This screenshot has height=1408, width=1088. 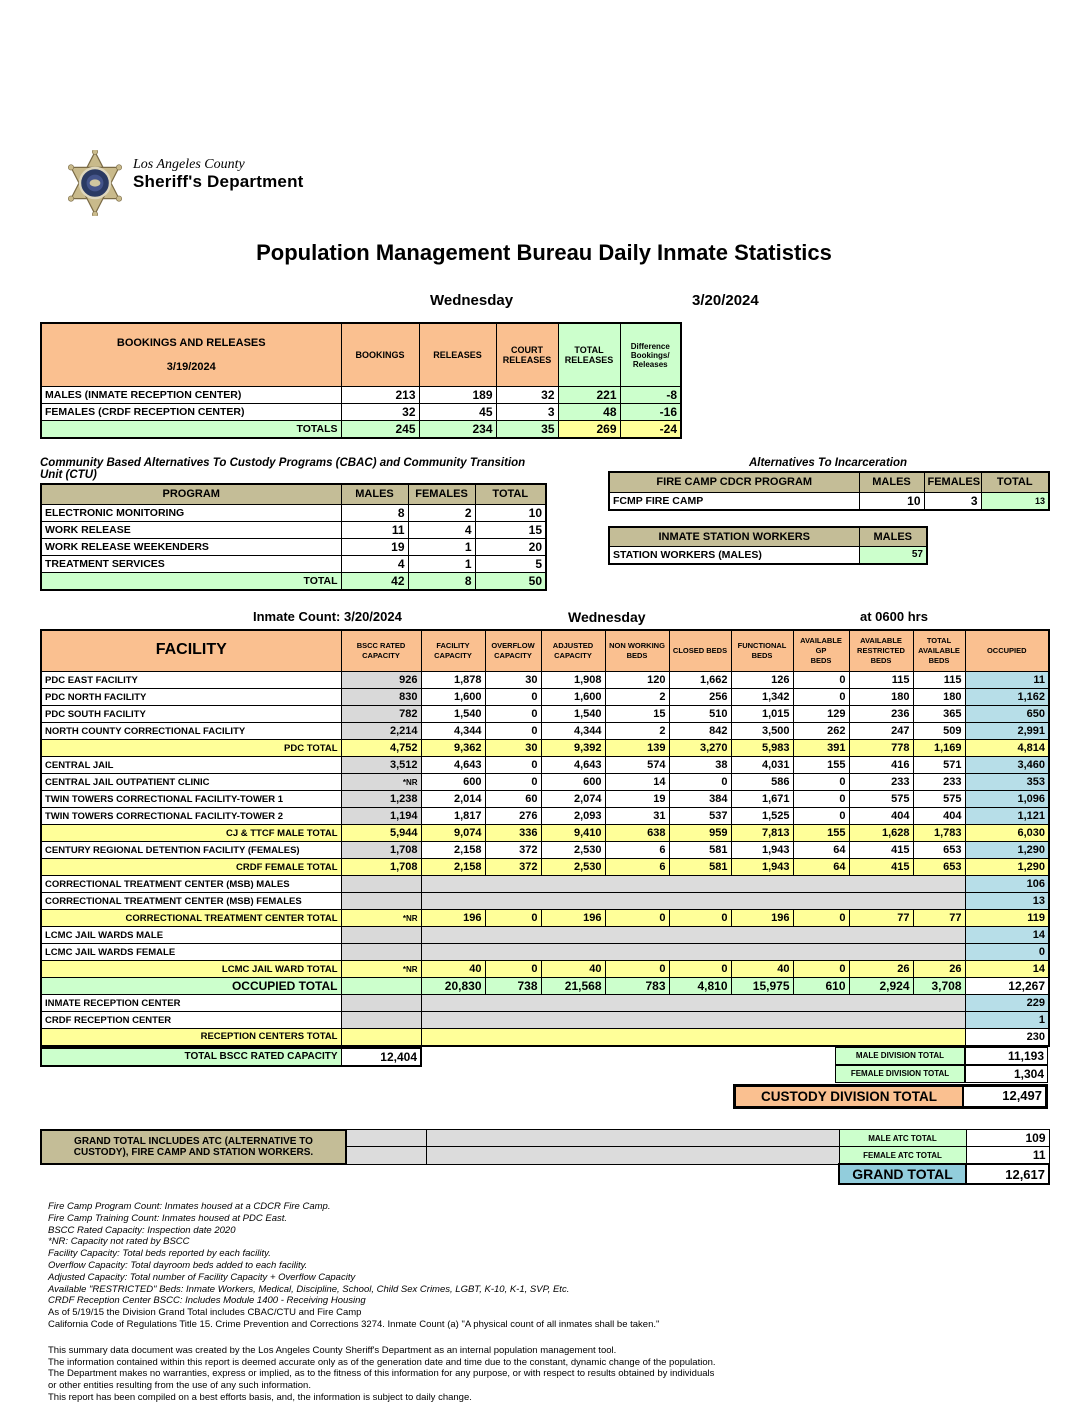 I want to click on table-cell: TOTALS, so click(x=191, y=429).